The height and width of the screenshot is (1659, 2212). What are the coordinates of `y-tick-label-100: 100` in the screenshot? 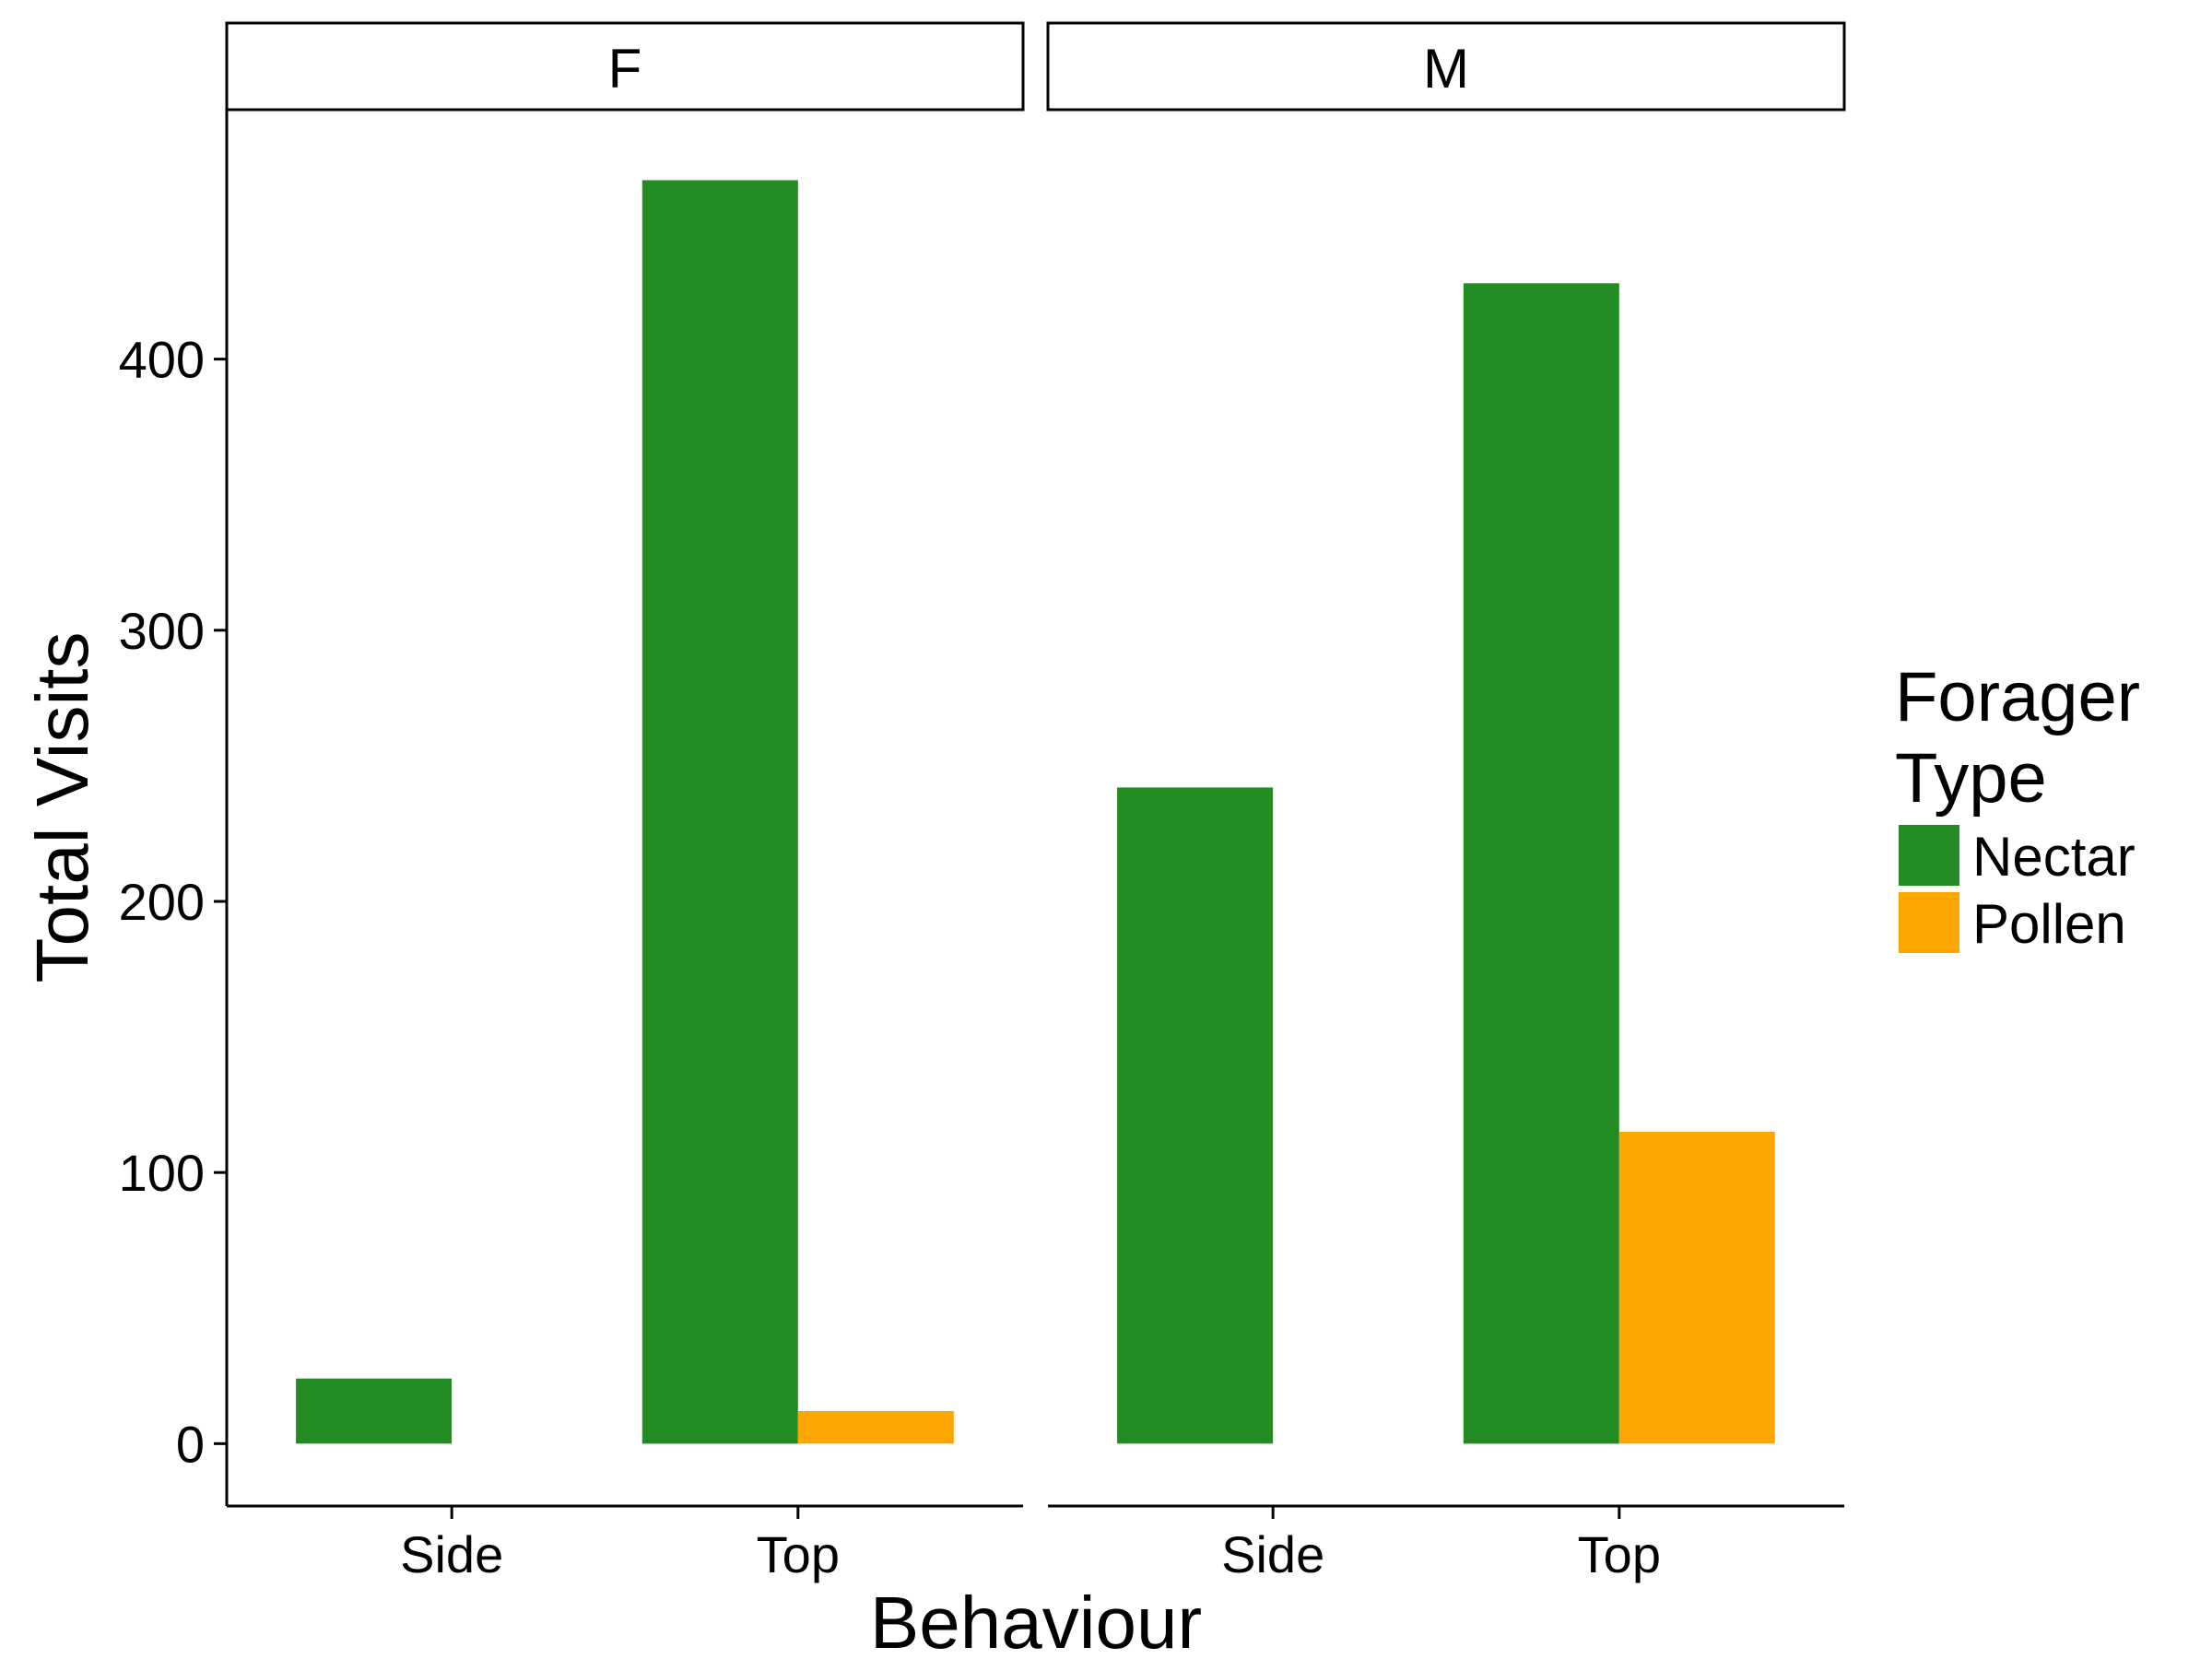 It's located at (162, 1173).